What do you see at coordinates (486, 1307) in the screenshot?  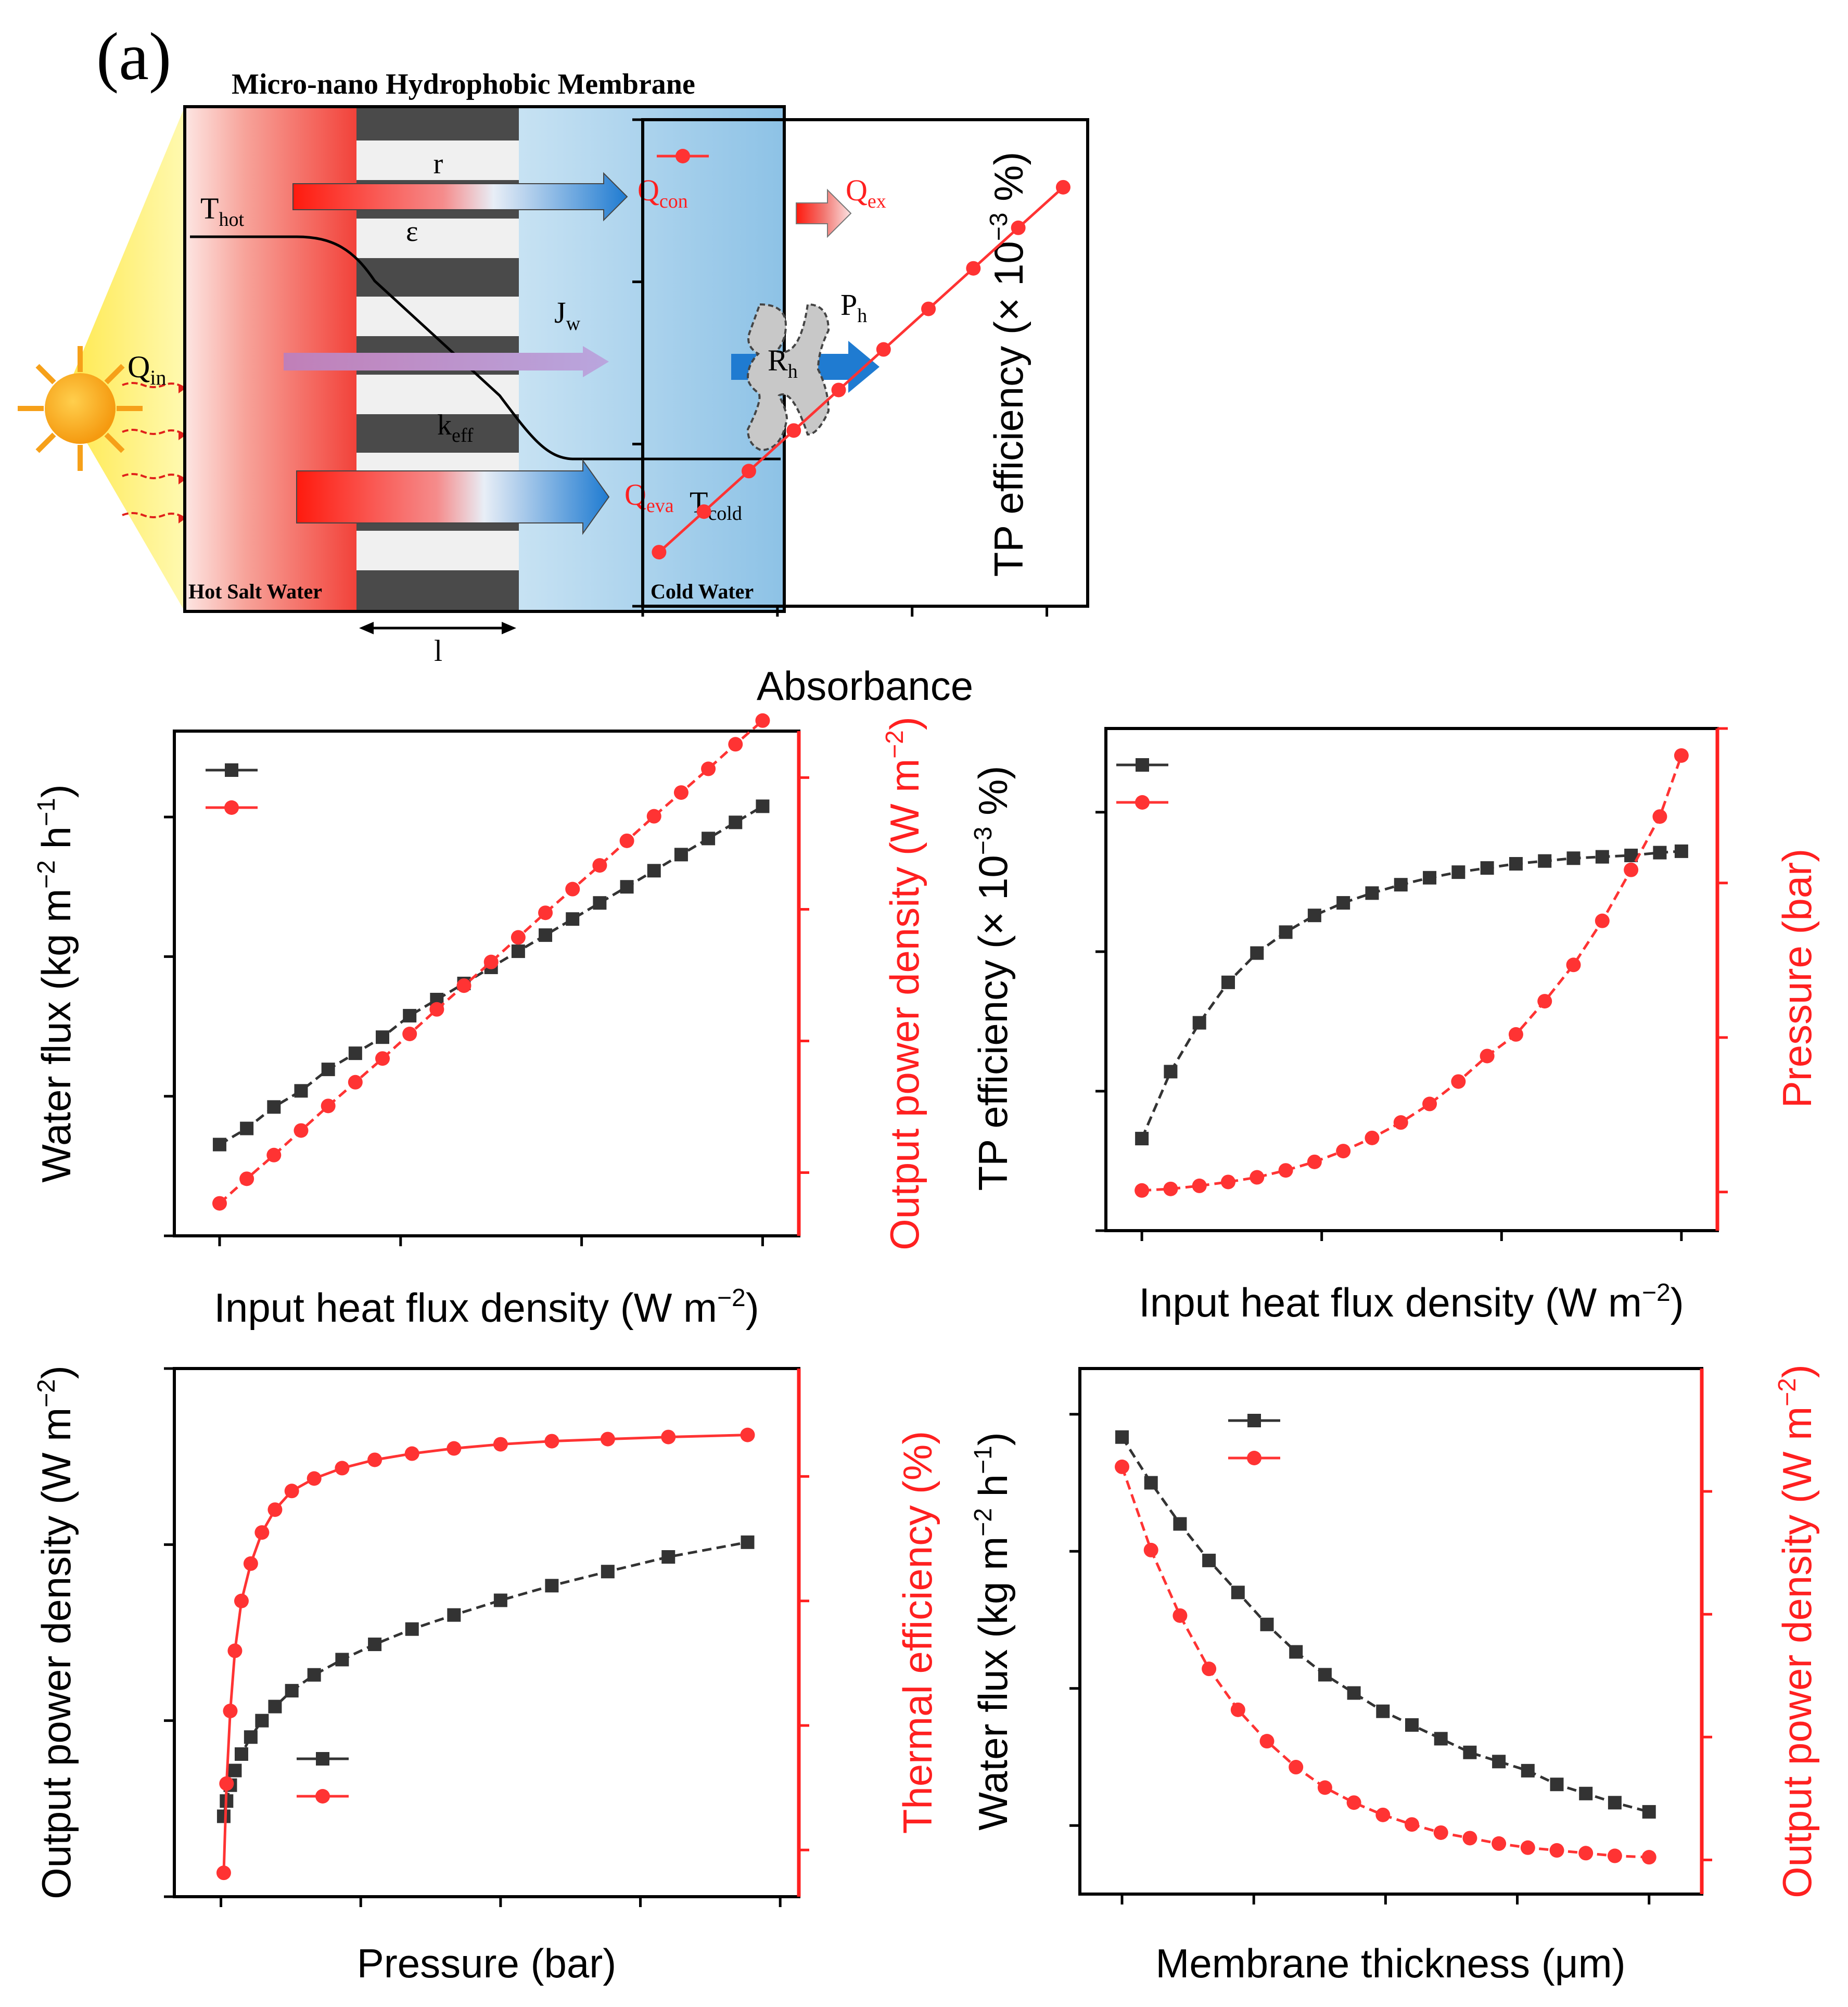 I see `x-axis-label: Input heat flux density (W m−2)` at bounding box center [486, 1307].